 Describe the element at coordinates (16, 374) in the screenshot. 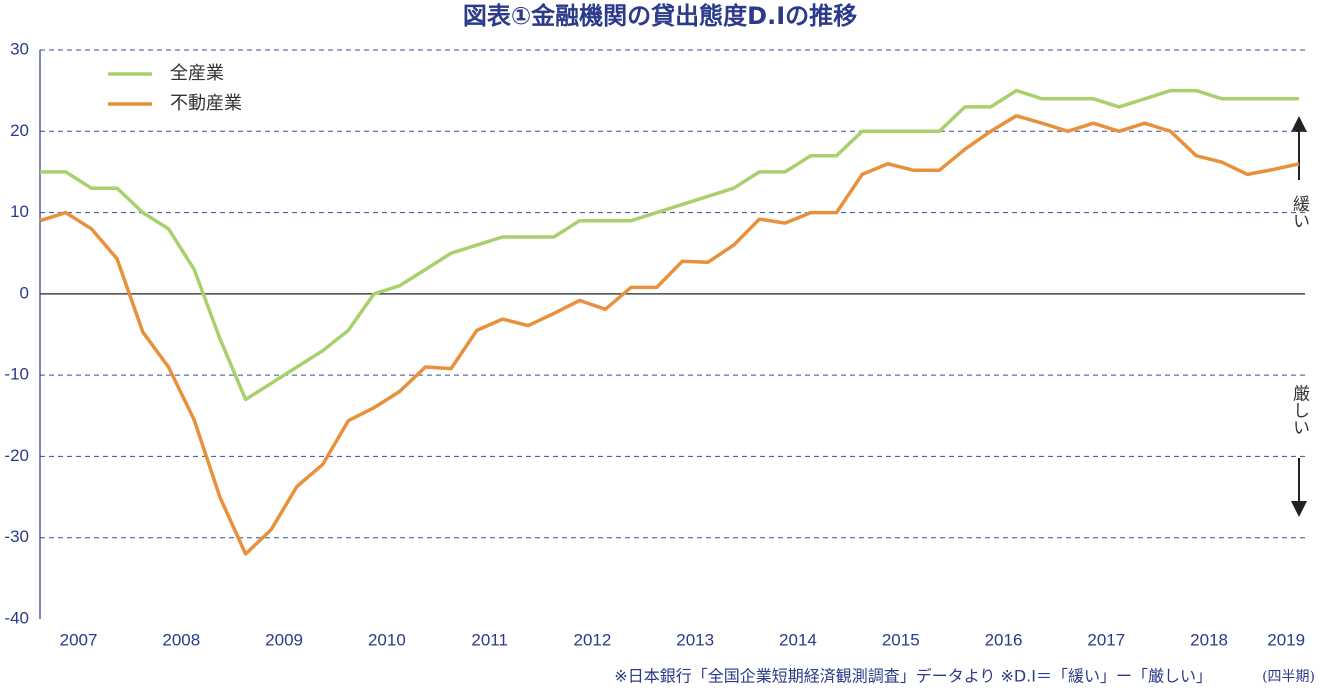

I see `y-tick-label: -10` at that location.